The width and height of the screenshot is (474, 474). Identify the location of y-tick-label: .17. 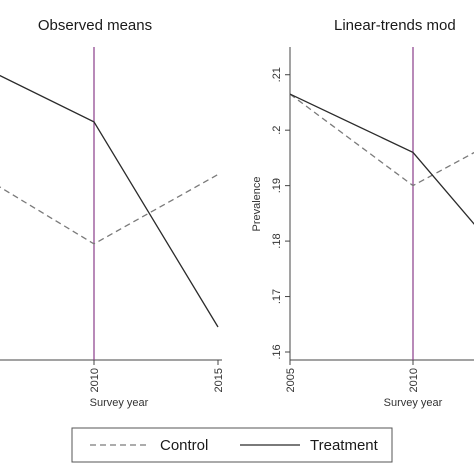
(277, 296).